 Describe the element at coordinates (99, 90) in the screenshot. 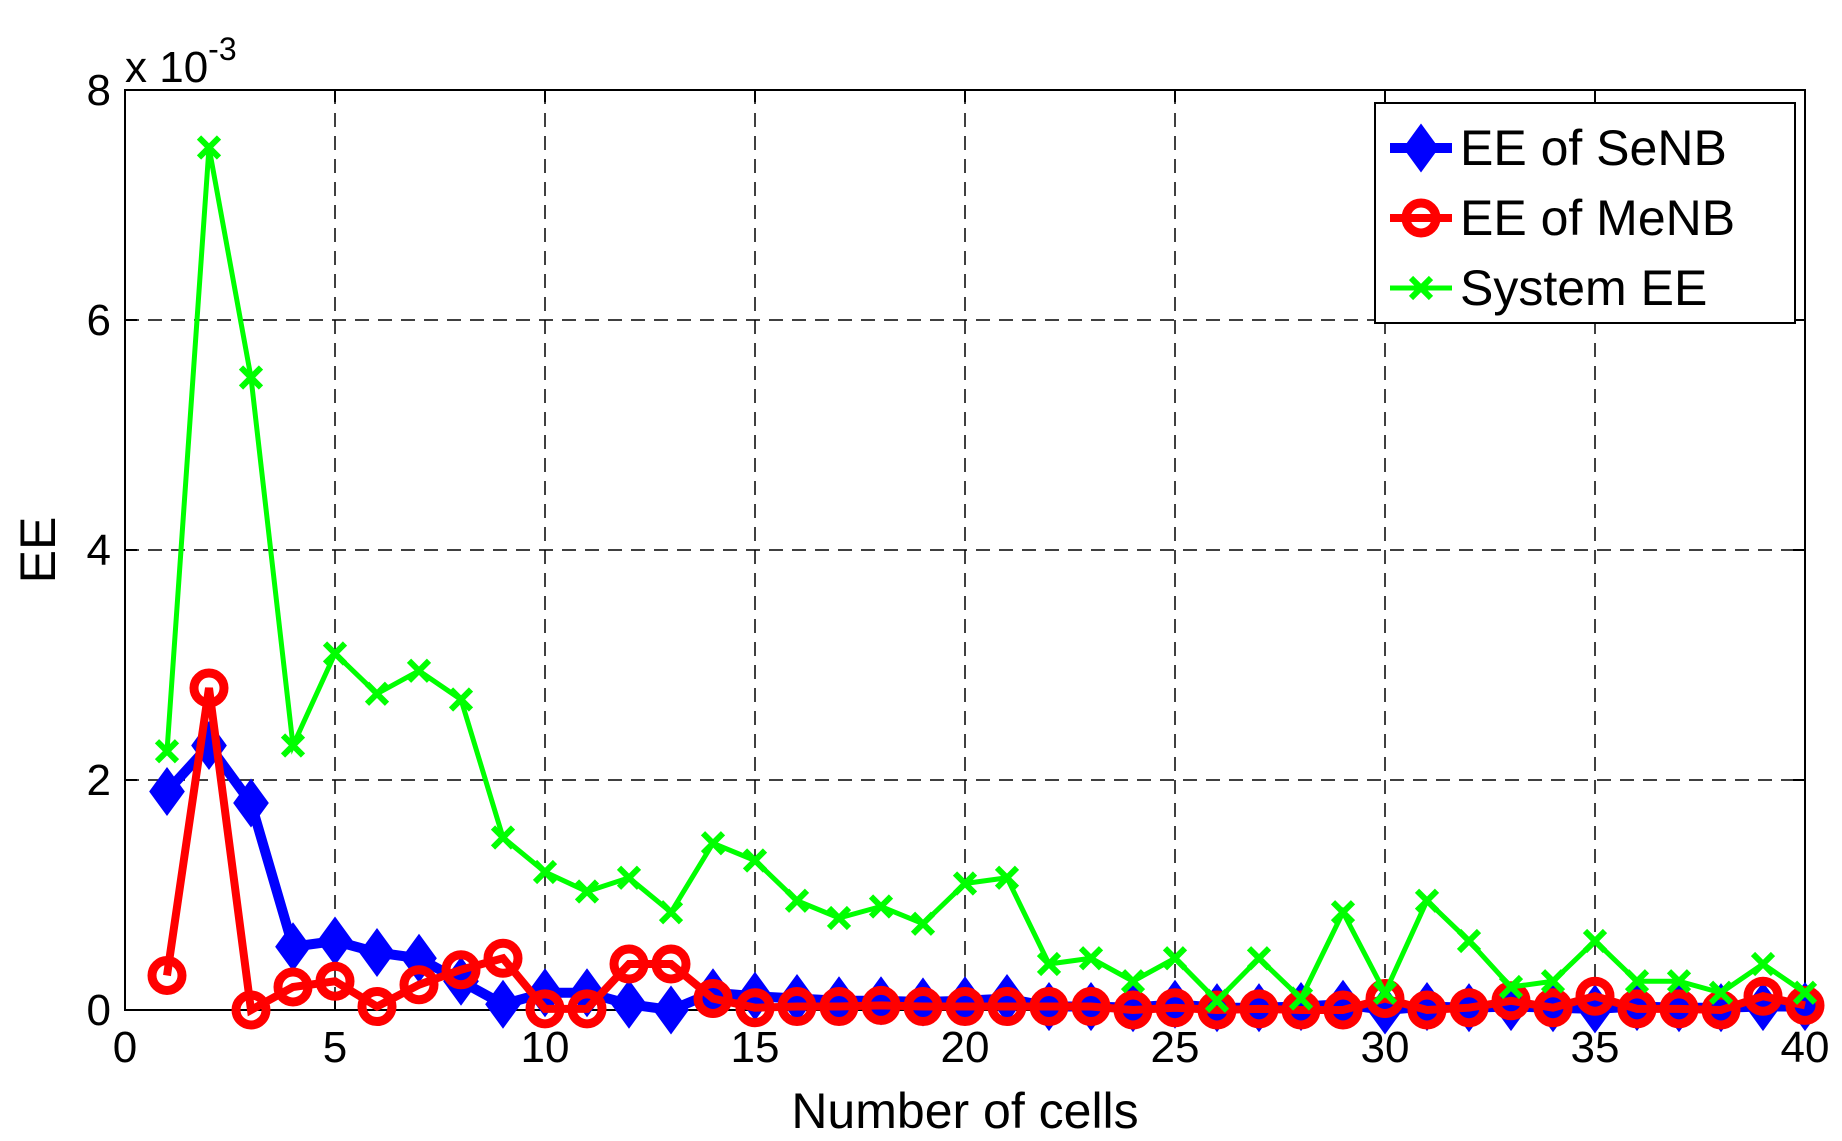

I see `y-tick-label: 8` at that location.